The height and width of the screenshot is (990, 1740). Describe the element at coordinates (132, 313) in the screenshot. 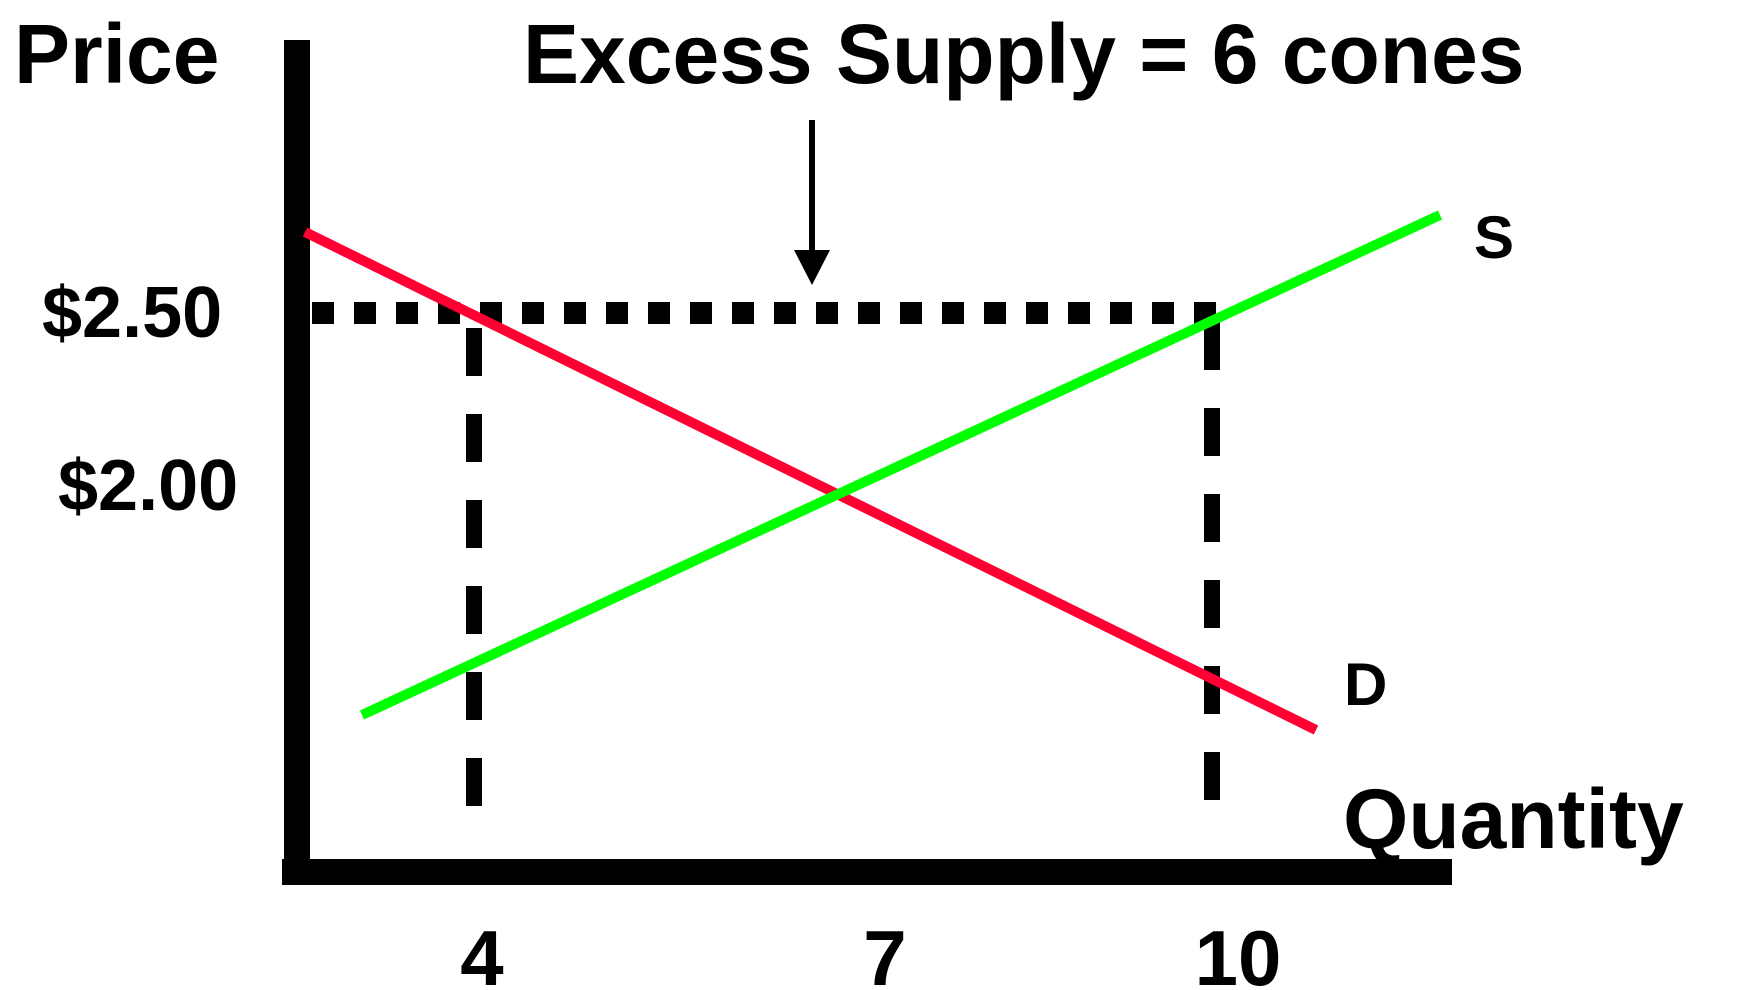

I see `price-label-2-50: $2.50` at that location.